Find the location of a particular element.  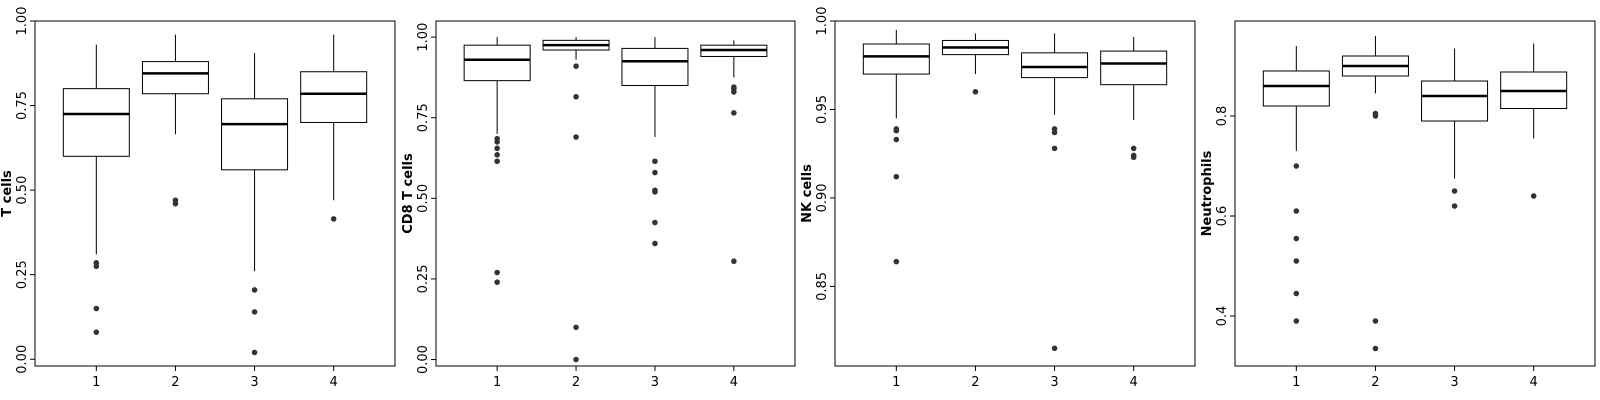

y-axis-title: Neutrophils is located at coordinates (1207, 193).